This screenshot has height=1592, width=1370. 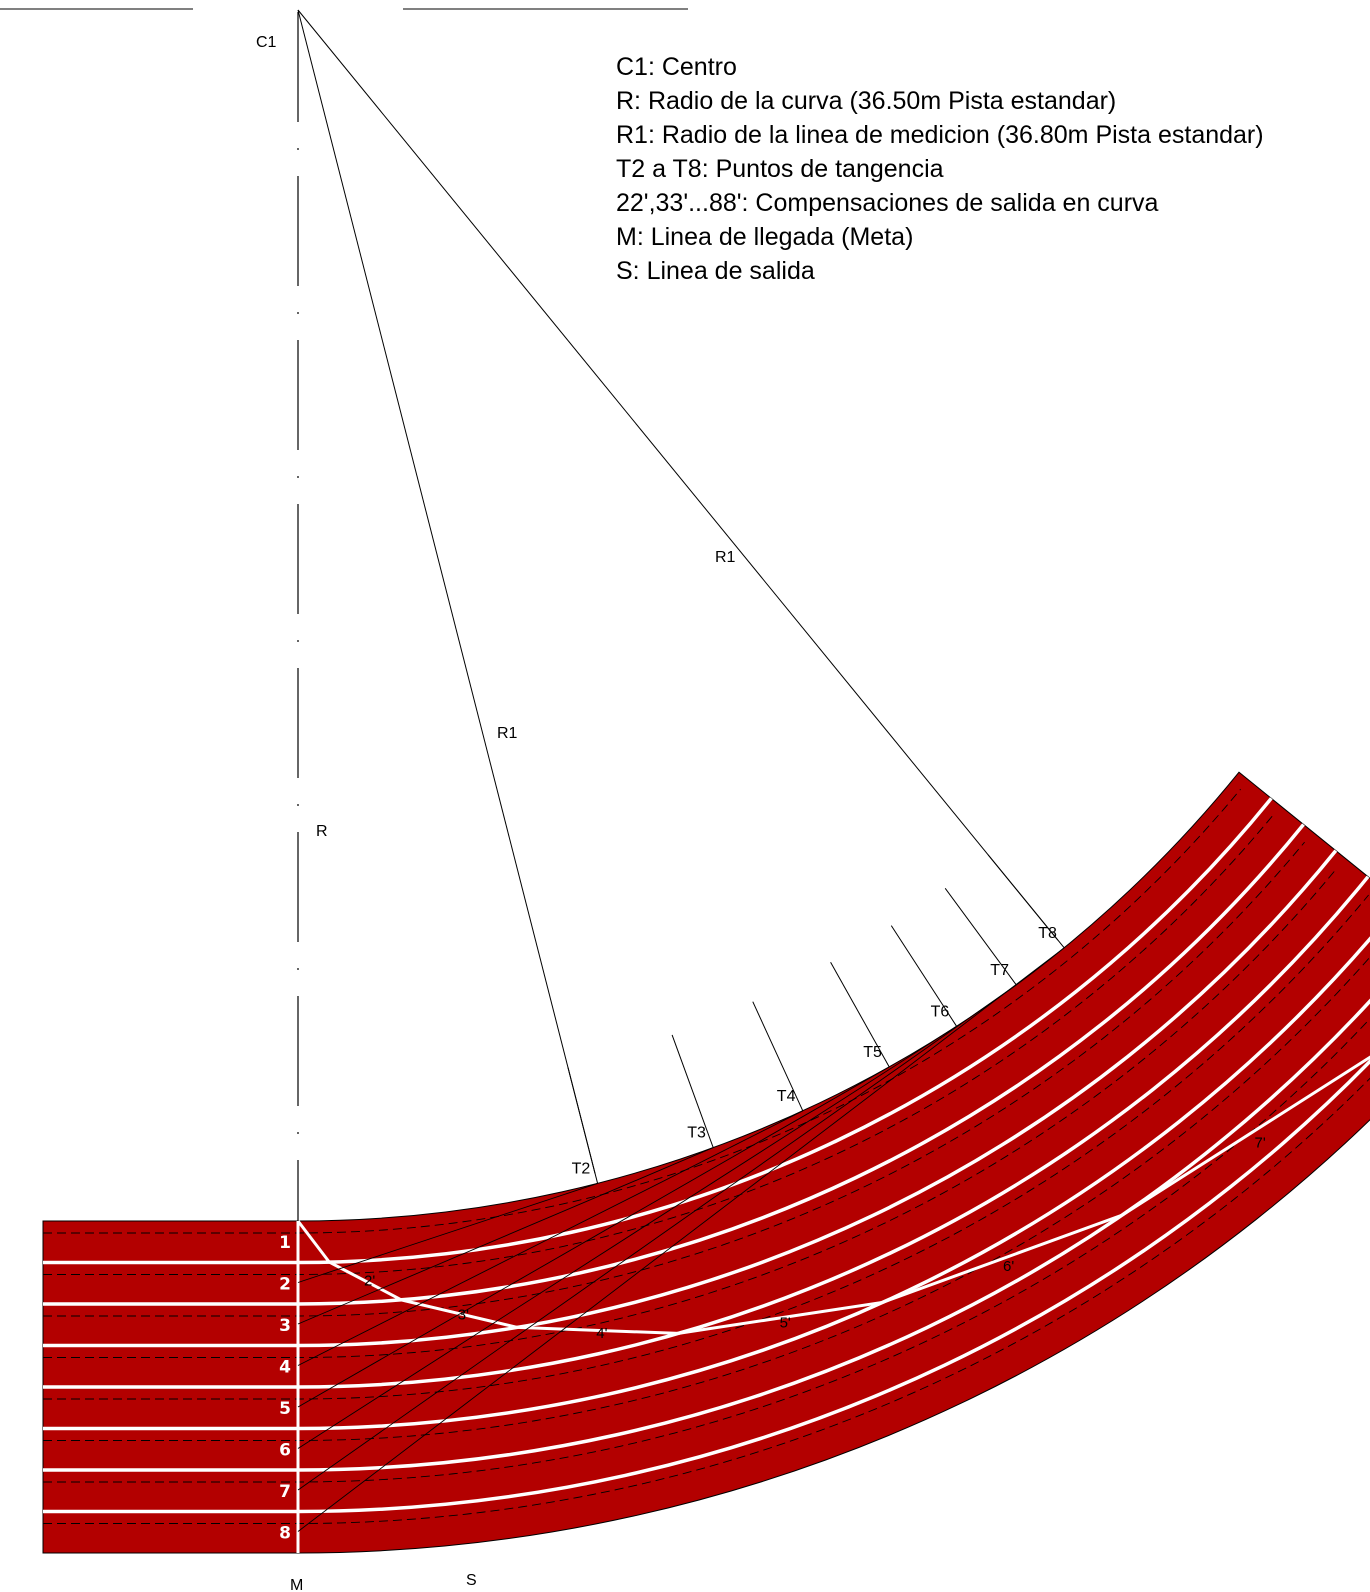 I want to click on measure-radius-label-2: R1, so click(x=725, y=557).